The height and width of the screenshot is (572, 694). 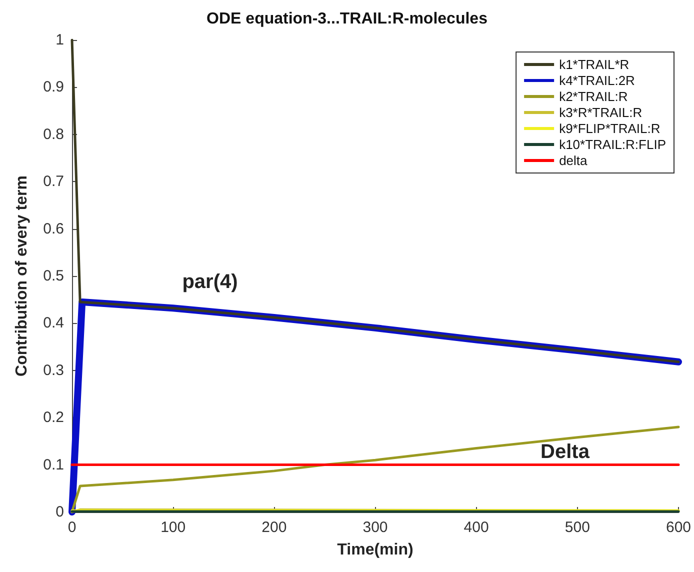 What do you see at coordinates (597, 80) in the screenshot?
I see `legend-label: k4*TRAIL:2R` at bounding box center [597, 80].